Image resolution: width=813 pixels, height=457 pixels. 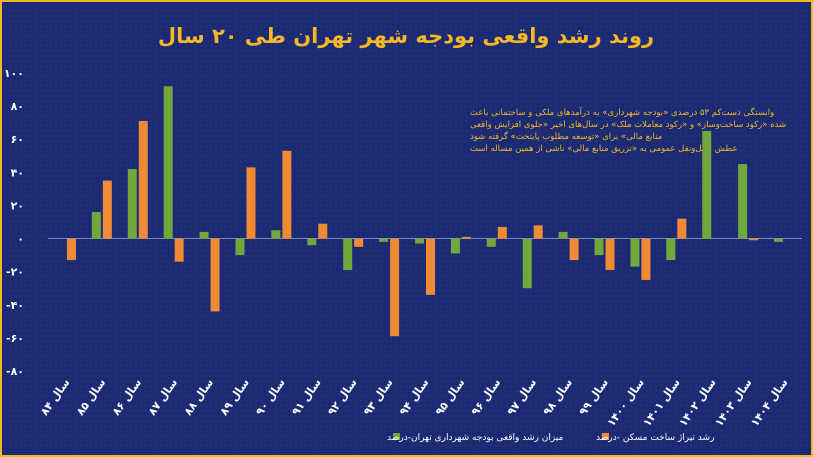 I want to click on legend-label: رشد تیراژ ساخت مسکن -درصد, so click(x=655, y=438).